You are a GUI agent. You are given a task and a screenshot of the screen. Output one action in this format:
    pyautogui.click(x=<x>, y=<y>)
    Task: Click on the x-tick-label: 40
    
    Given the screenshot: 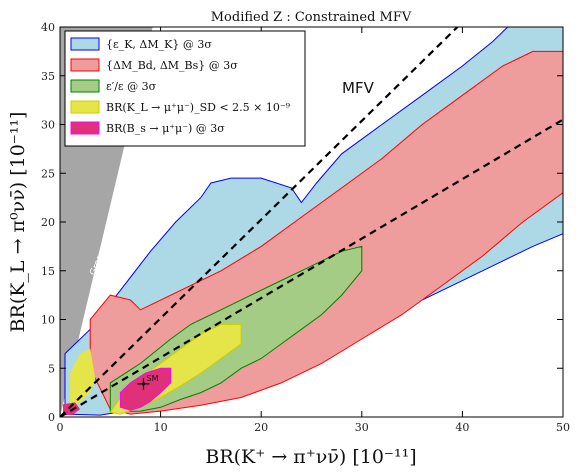 What is the action you would take?
    pyautogui.click(x=462, y=427)
    